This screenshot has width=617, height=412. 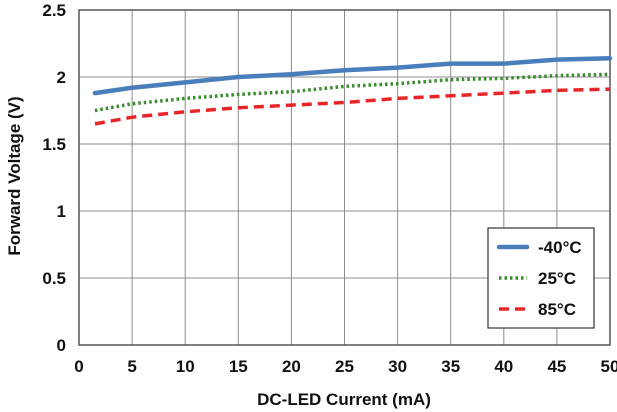 I want to click on y-tick-label-0: 0, so click(x=61, y=345).